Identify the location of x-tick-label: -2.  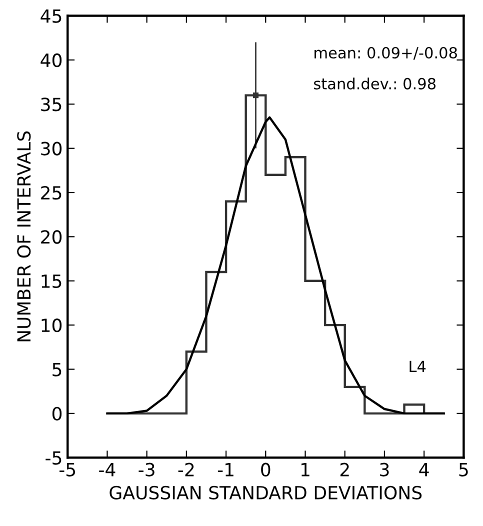
(186, 469).